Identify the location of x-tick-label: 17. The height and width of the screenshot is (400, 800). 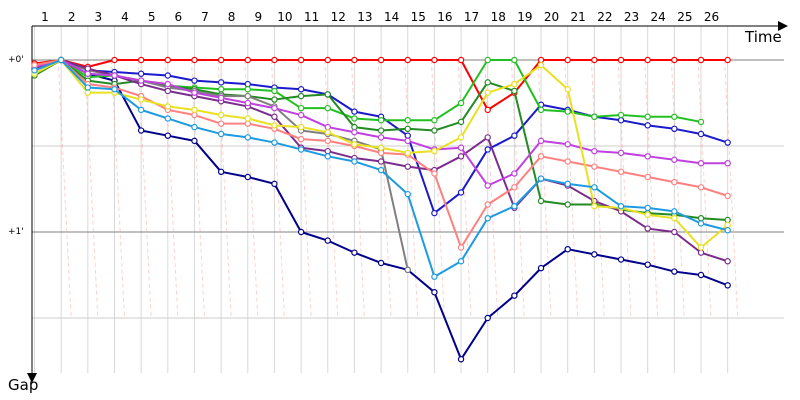
(471, 17).